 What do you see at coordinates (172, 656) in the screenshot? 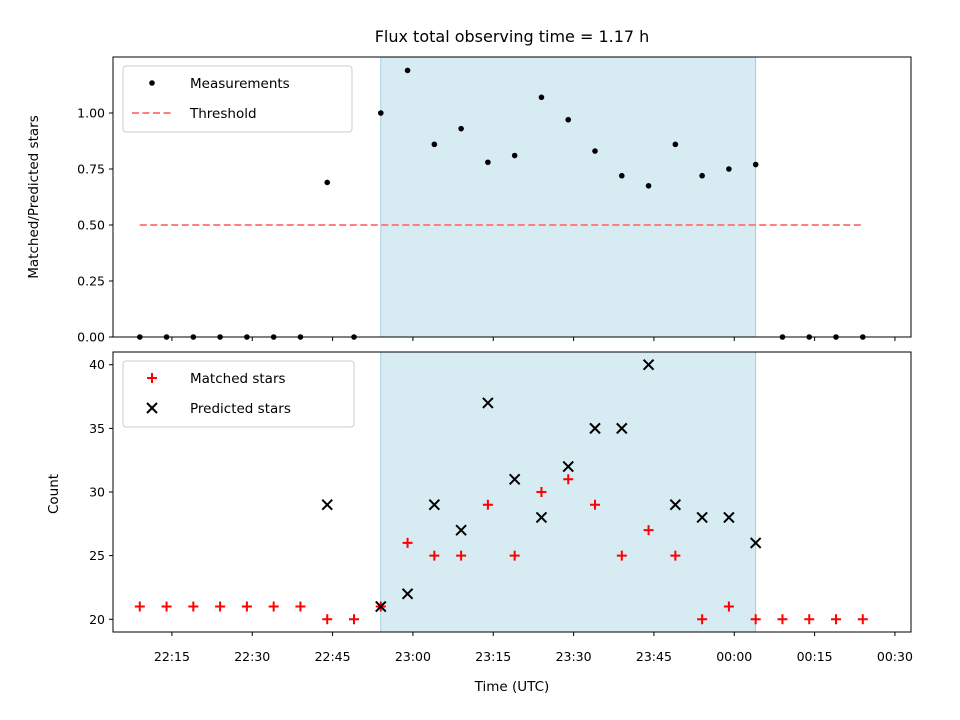
I see `x-tick-label: 22:15` at bounding box center [172, 656].